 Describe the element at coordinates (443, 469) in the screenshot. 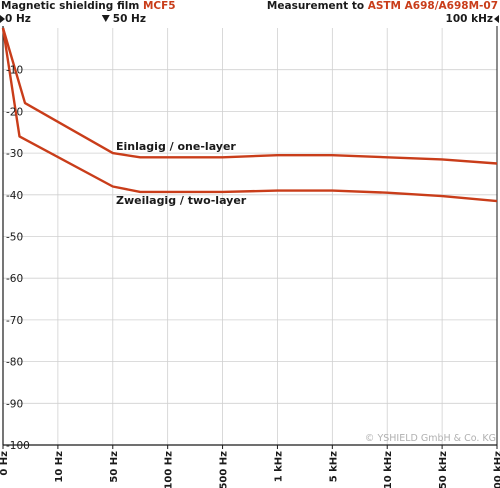

I see `x-tick-label: 50 kHz` at that location.